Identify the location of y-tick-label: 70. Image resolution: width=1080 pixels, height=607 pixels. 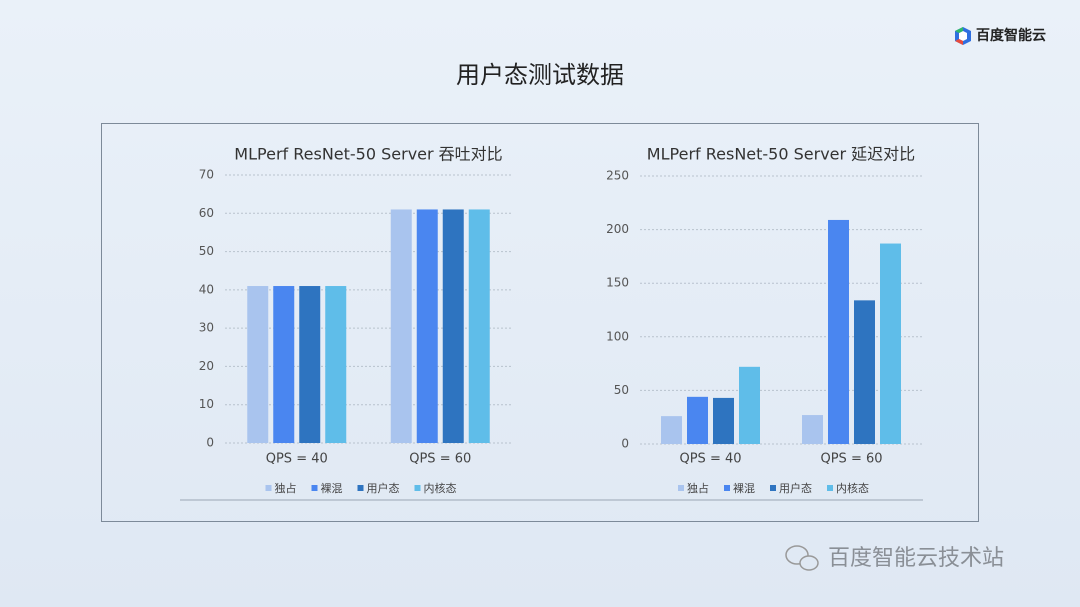
(206, 175).